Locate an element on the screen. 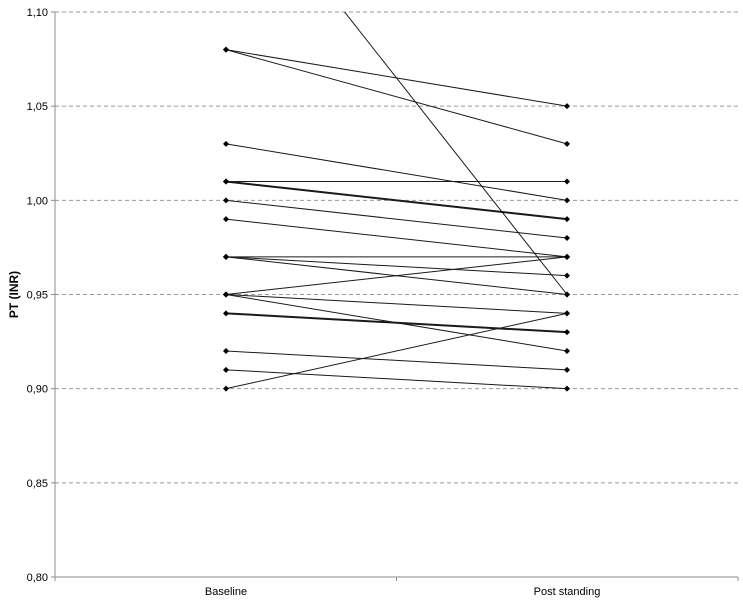 The width and height of the screenshot is (743, 601). y-tick-label: 0,95 is located at coordinates (37, 296).